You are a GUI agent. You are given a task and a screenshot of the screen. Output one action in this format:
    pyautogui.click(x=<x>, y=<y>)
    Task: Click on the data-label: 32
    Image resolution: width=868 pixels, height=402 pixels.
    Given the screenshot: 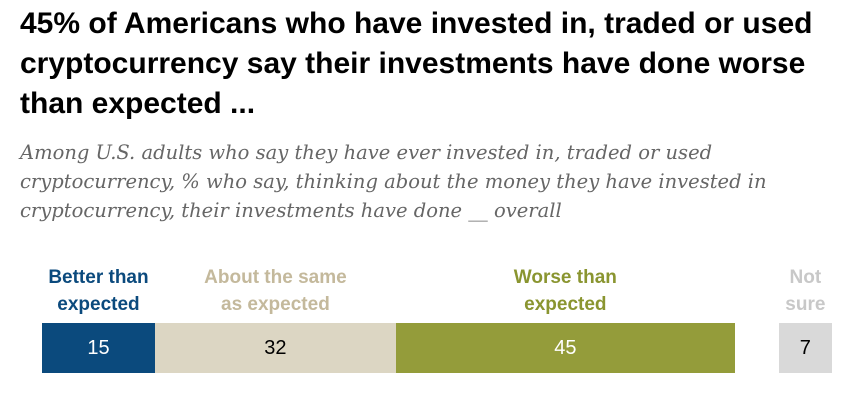 What is the action you would take?
    pyautogui.click(x=275, y=347)
    